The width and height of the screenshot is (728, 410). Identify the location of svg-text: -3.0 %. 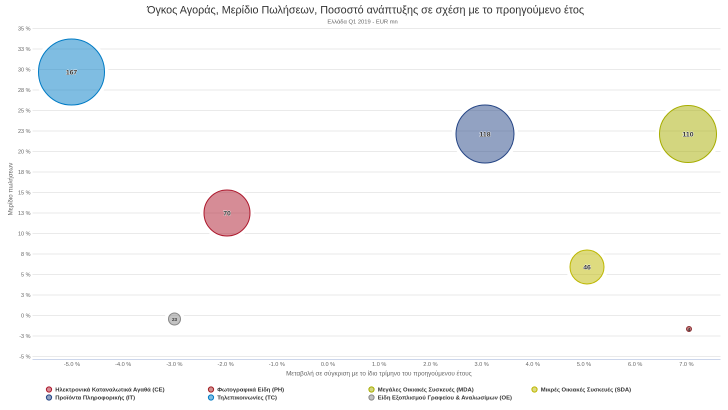
(174, 365).